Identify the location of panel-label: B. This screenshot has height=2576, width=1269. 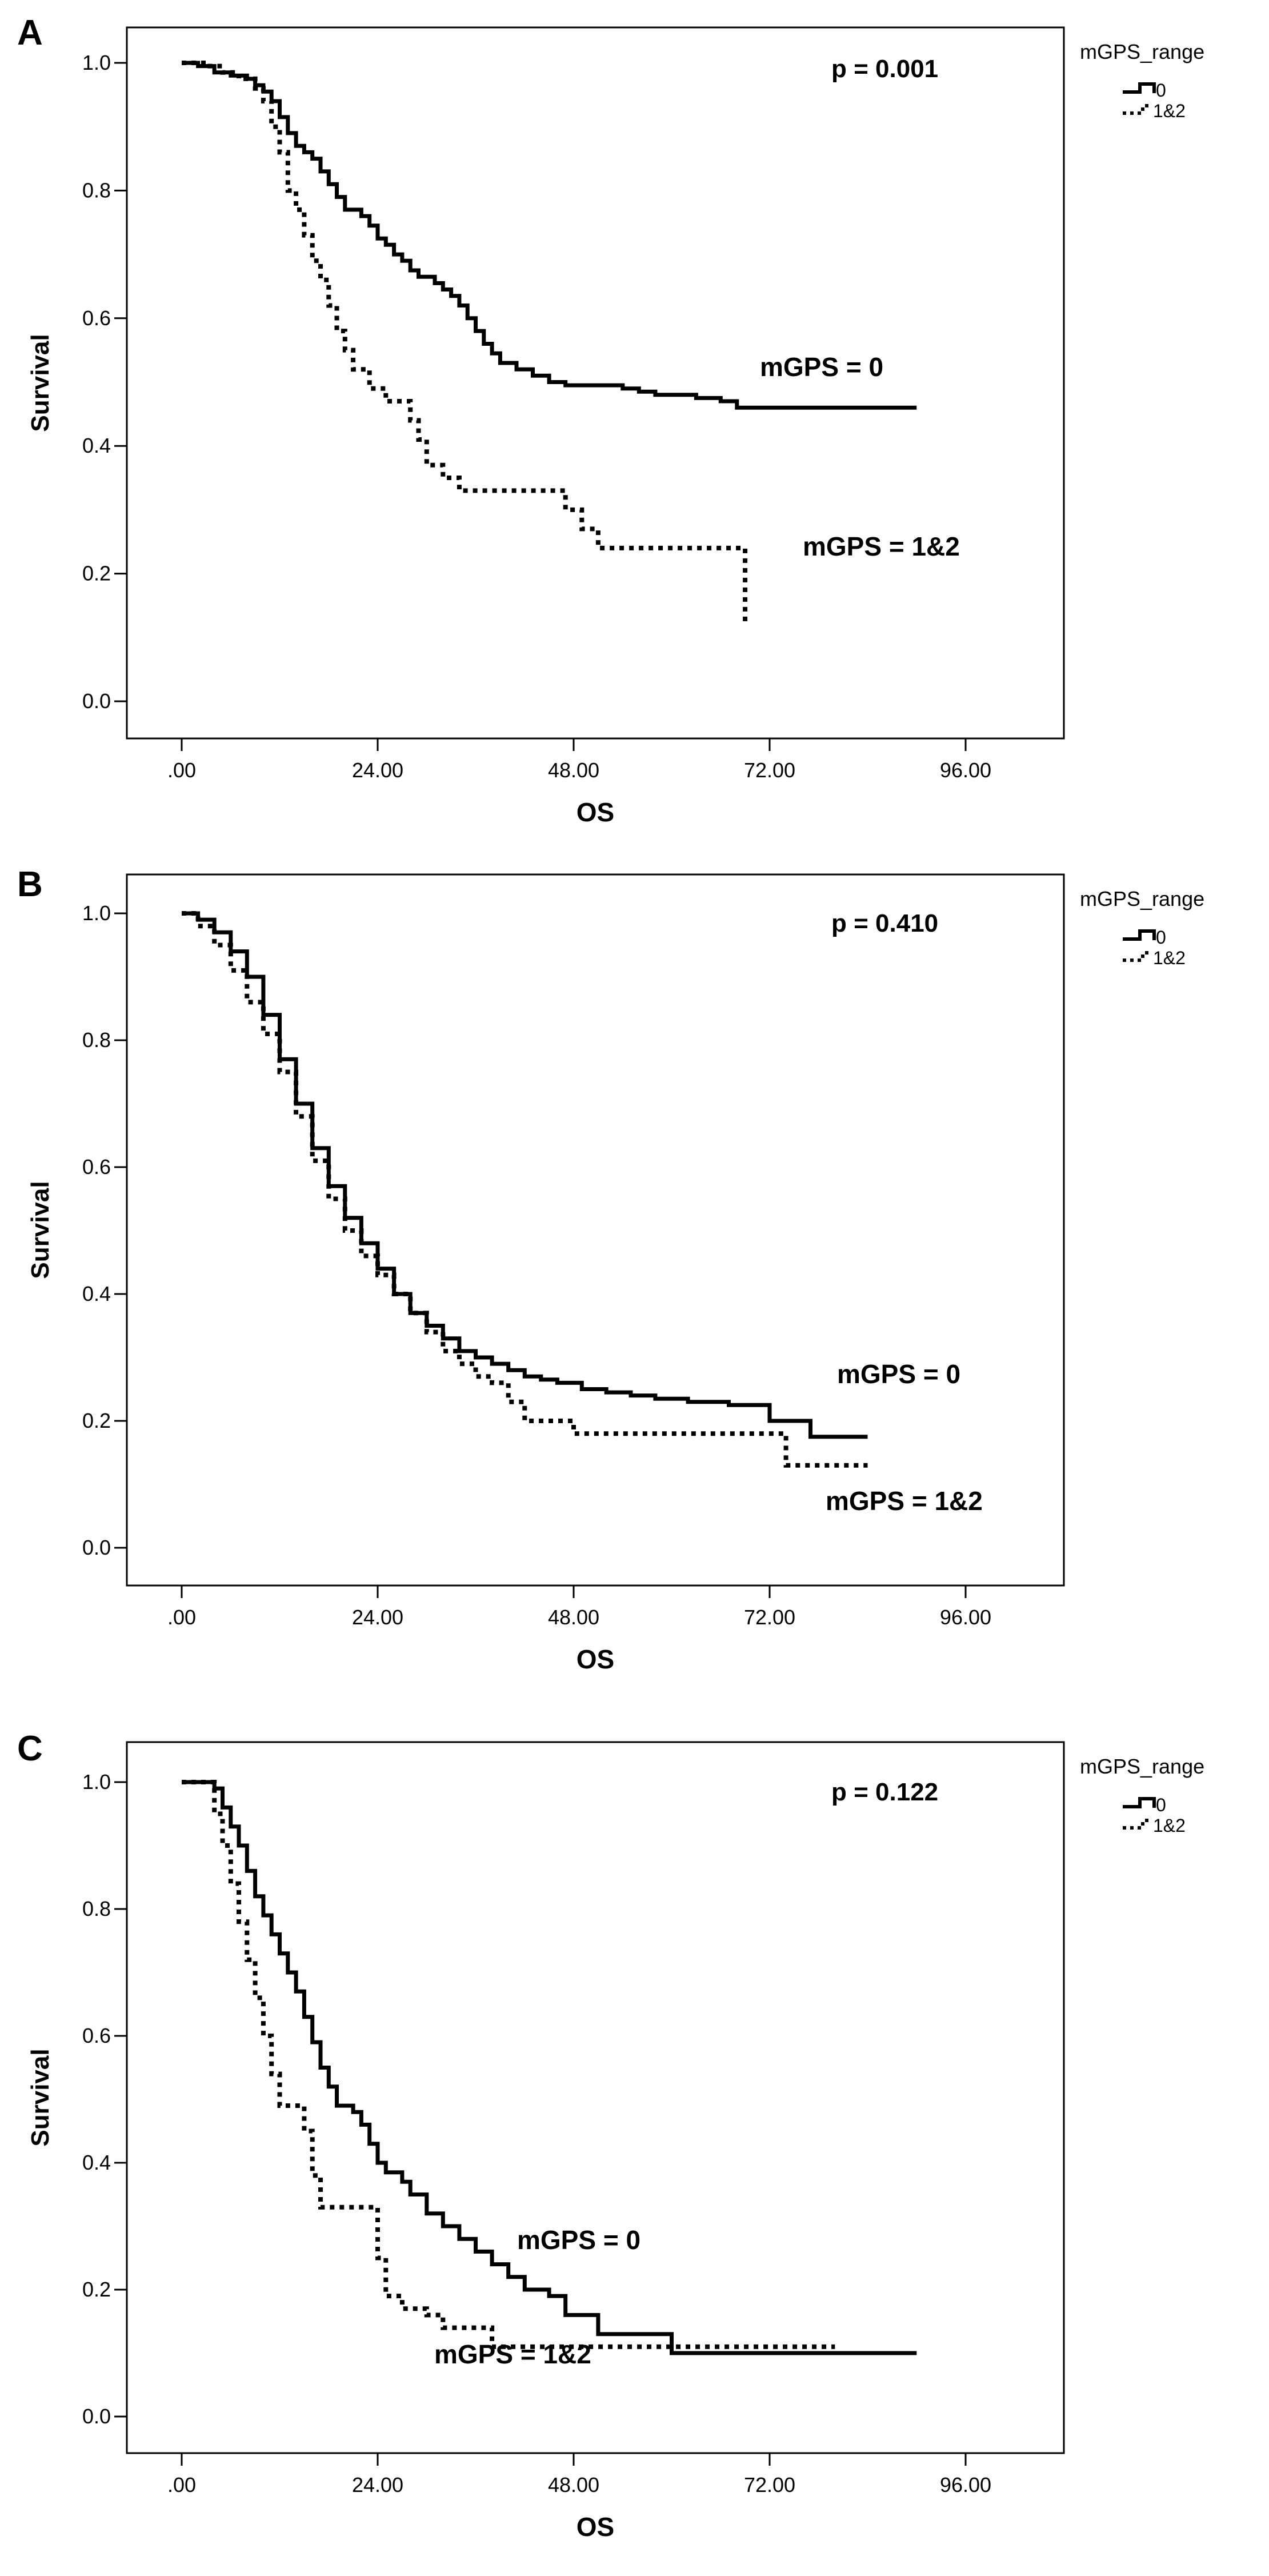
(30, 884).